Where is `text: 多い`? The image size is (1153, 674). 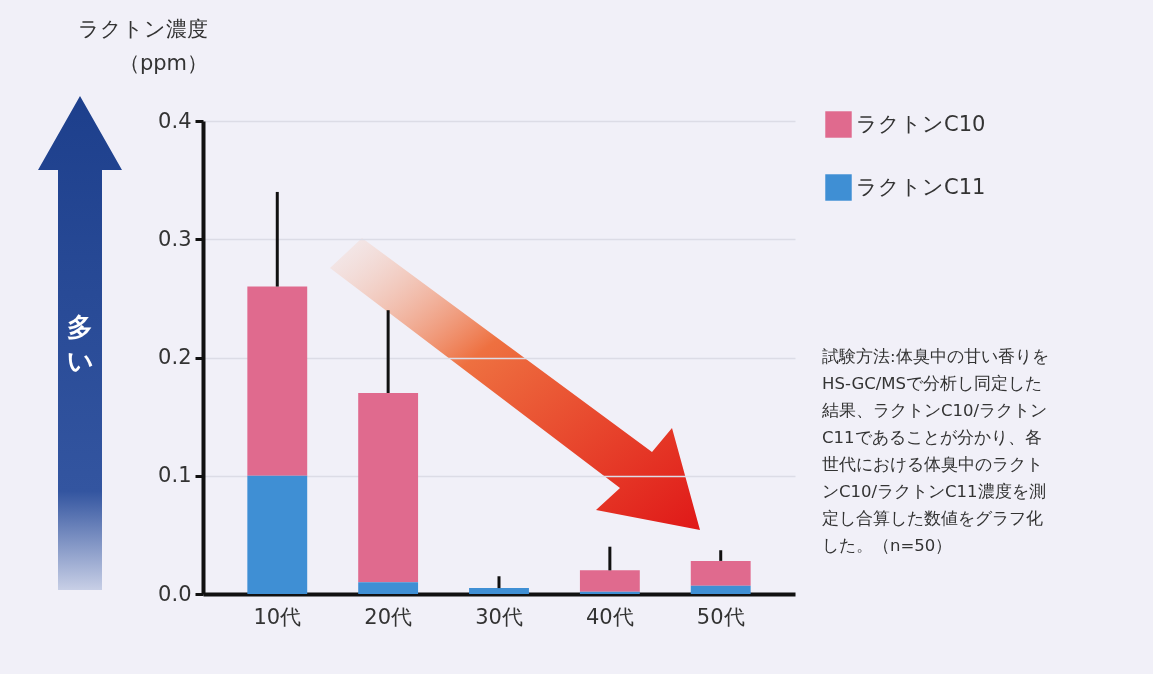 text: 多い is located at coordinates (80, 344).